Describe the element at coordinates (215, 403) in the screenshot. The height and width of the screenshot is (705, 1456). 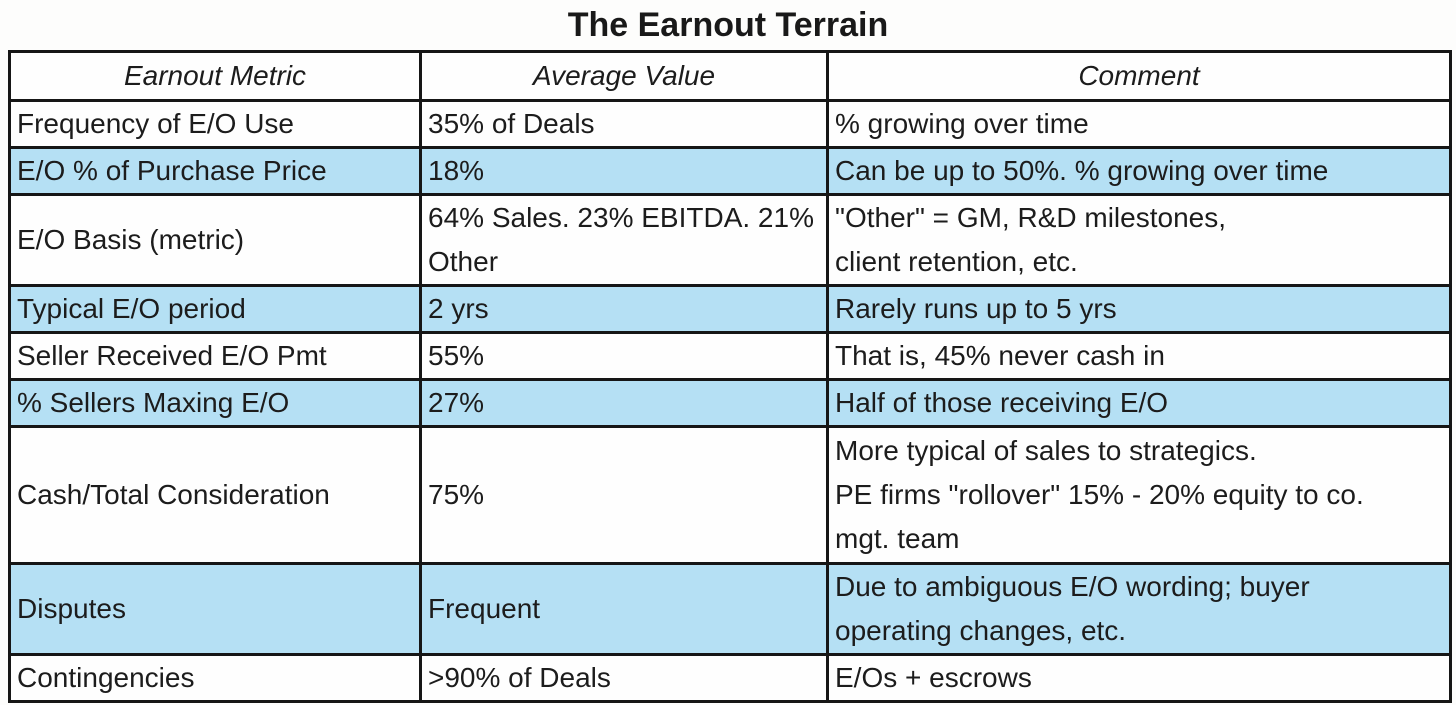
I see `metric-cell: % Sellers Maxing E/O` at that location.